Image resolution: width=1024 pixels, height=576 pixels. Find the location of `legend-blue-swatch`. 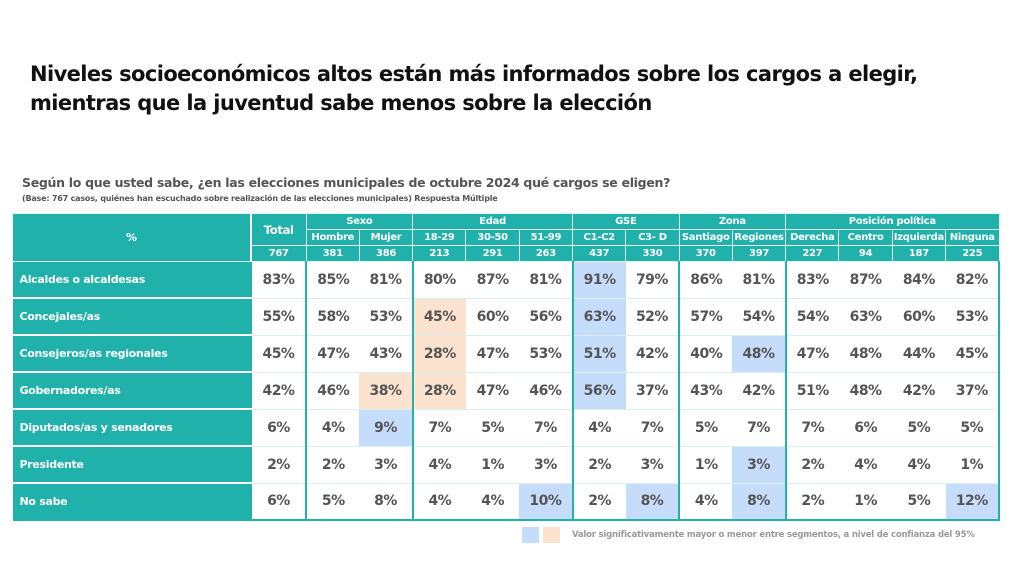

legend-blue-swatch is located at coordinates (530, 535).